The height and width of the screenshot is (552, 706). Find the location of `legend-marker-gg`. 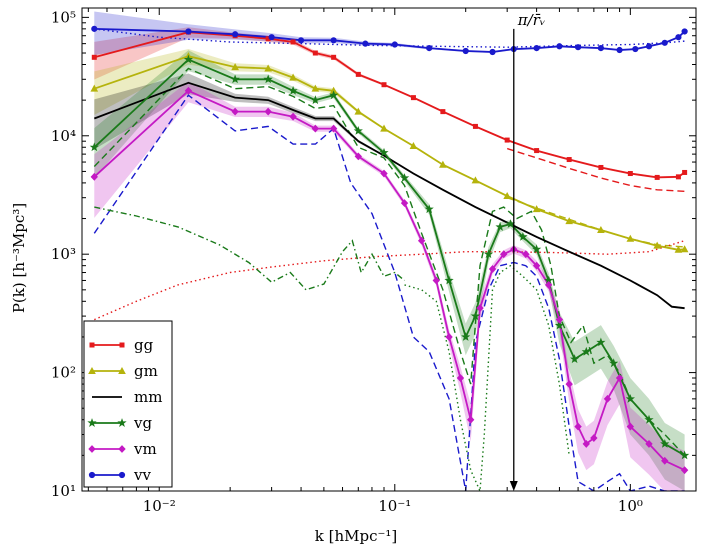

legend-marker-gg is located at coordinates (122, 345).